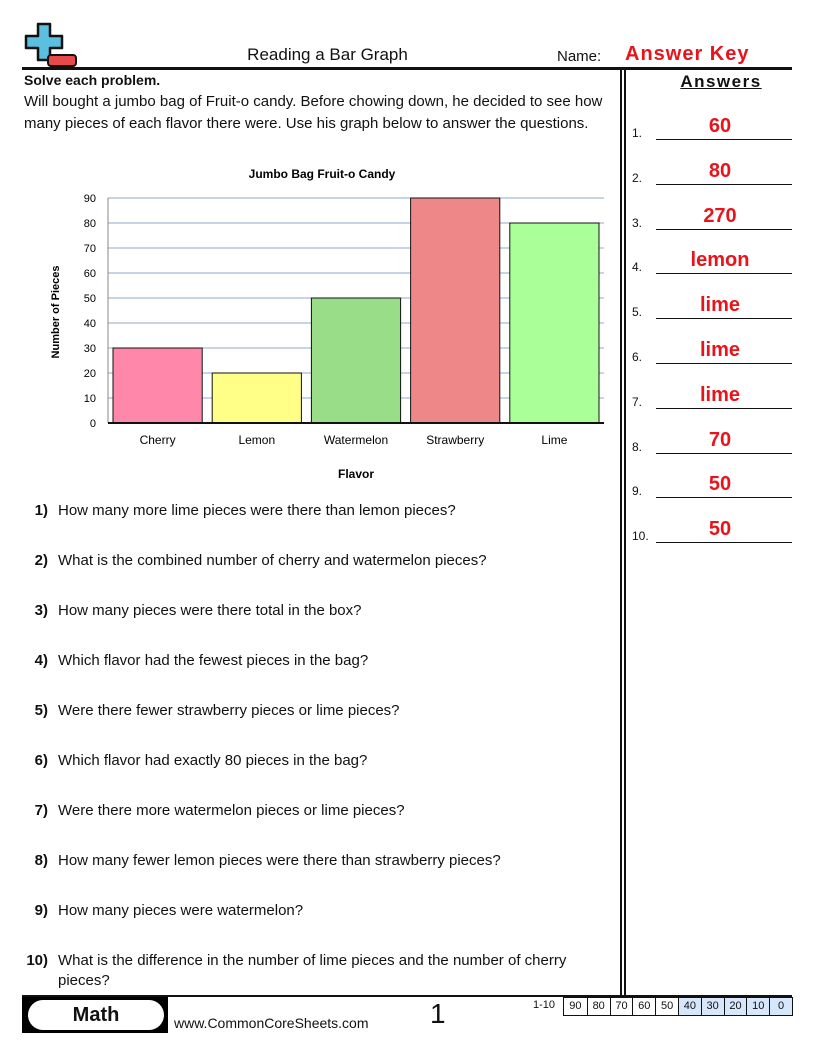 The width and height of the screenshot is (816, 1056). Describe the element at coordinates (90, 224) in the screenshot. I see `y-tick-label: 80` at that location.